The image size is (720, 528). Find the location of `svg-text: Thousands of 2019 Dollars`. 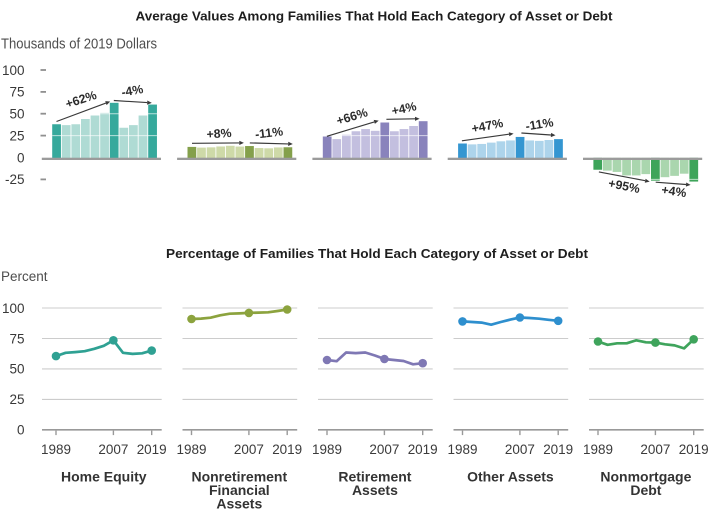

svg-text: Thousands of 2019 Dollars is located at coordinates (79, 45).